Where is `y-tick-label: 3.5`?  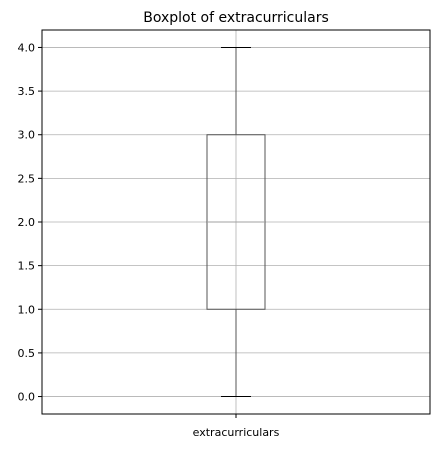 y-tick-label: 3.5 is located at coordinates (27, 91).